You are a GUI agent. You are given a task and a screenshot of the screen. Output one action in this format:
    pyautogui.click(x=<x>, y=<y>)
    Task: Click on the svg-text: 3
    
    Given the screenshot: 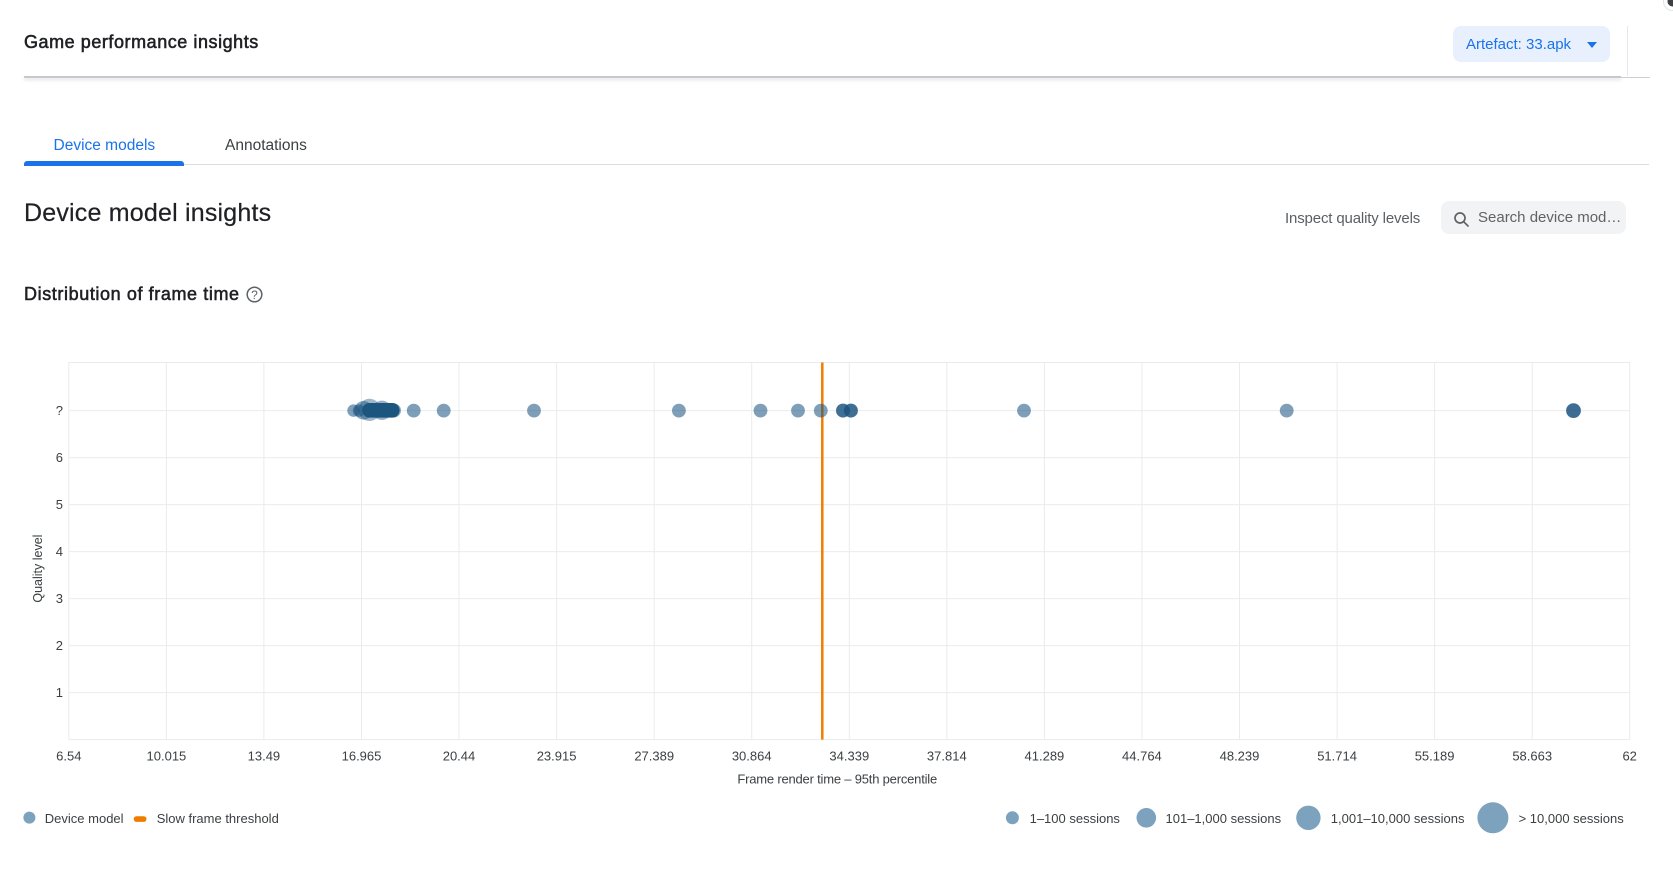 What is the action you would take?
    pyautogui.click(x=59, y=598)
    